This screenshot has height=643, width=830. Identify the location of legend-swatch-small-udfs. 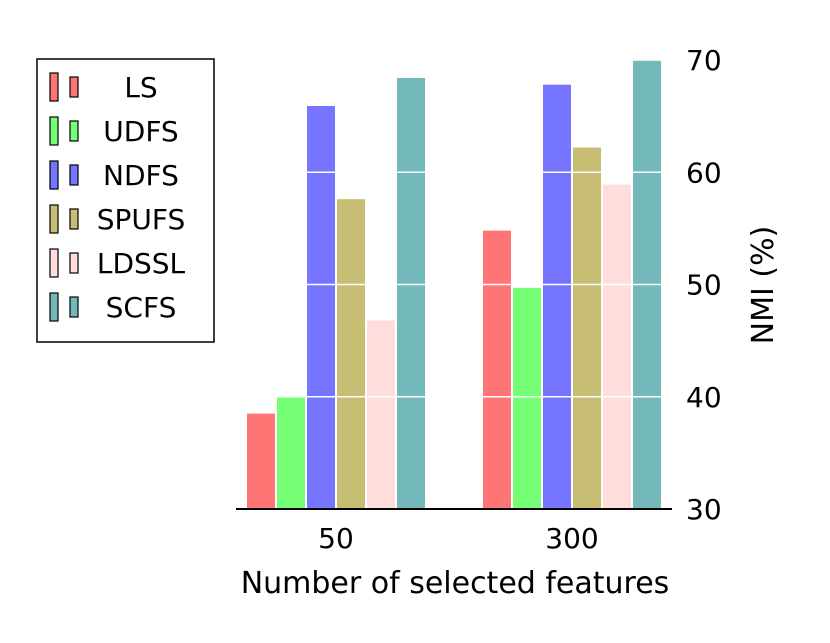
(74, 131).